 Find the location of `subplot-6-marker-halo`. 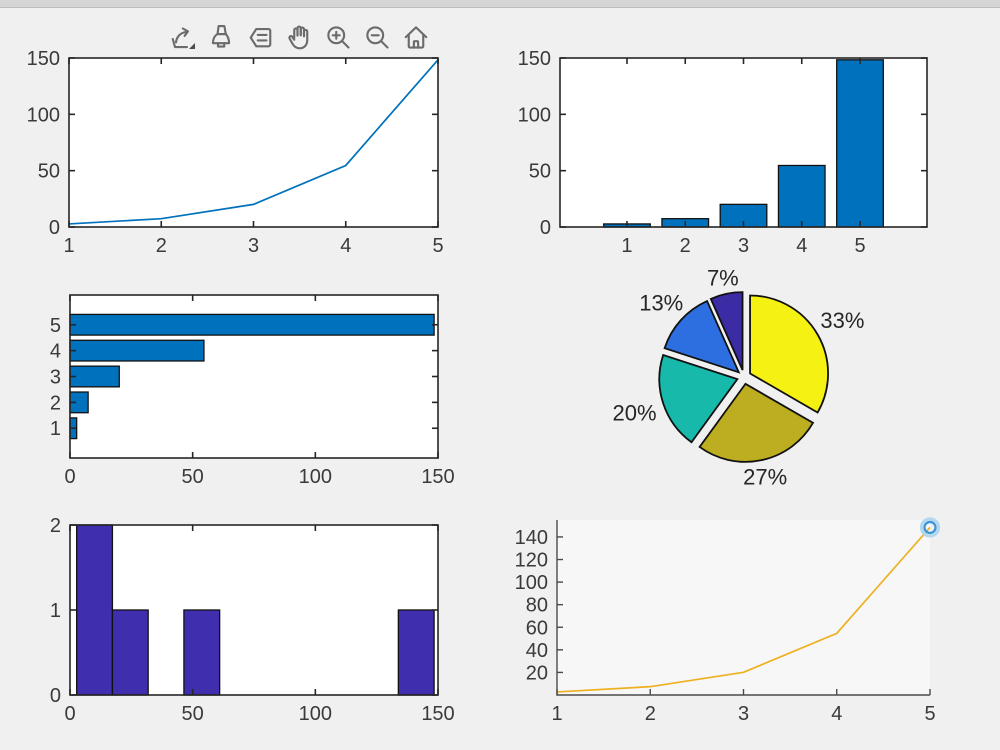

subplot-6-marker-halo is located at coordinates (930, 527).